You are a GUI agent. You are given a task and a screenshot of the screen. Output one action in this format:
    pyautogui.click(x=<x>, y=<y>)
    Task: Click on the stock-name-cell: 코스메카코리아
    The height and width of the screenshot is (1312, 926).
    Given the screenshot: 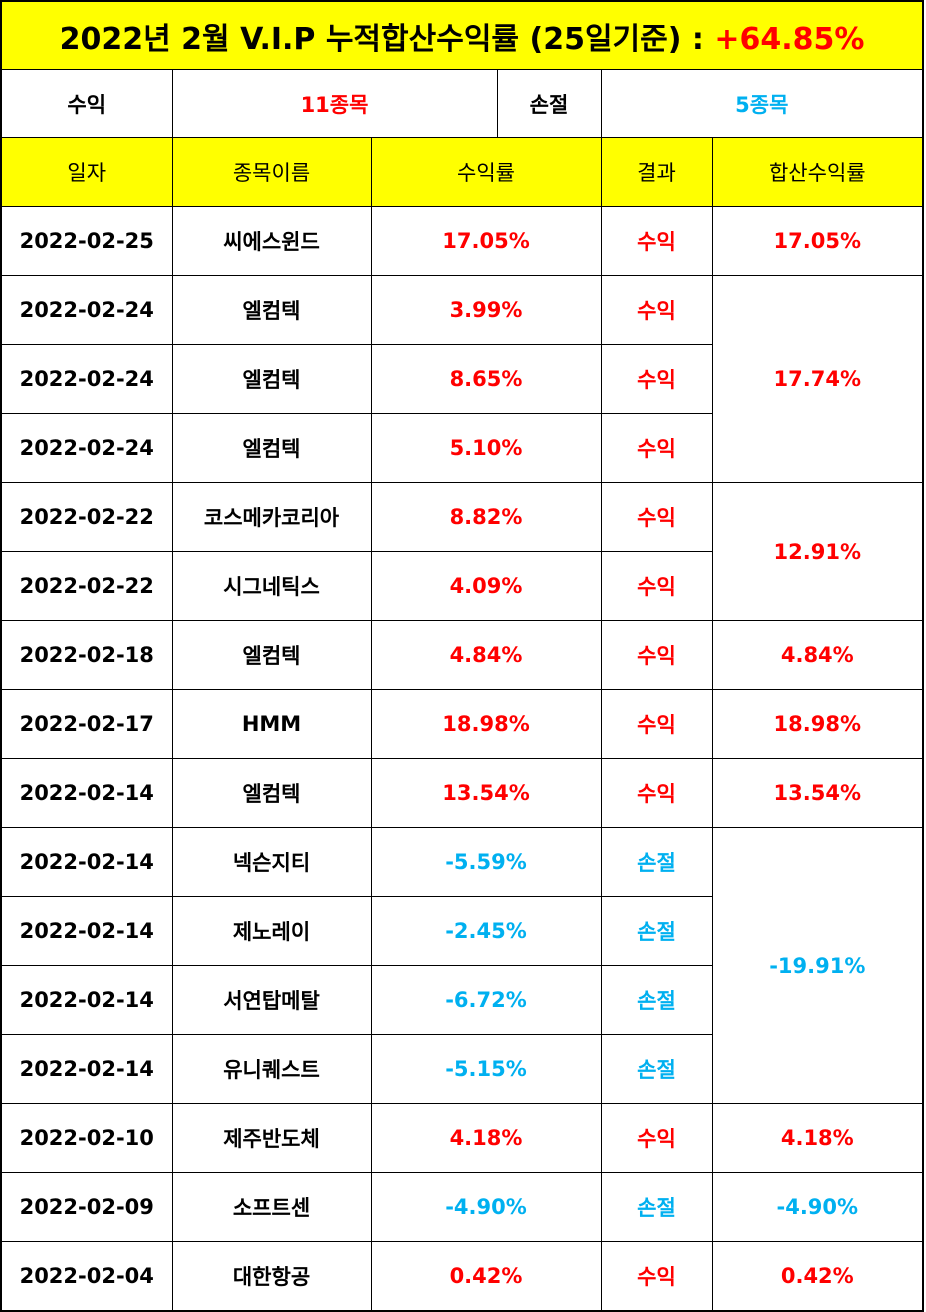 What is the action you would take?
    pyautogui.click(x=271, y=517)
    